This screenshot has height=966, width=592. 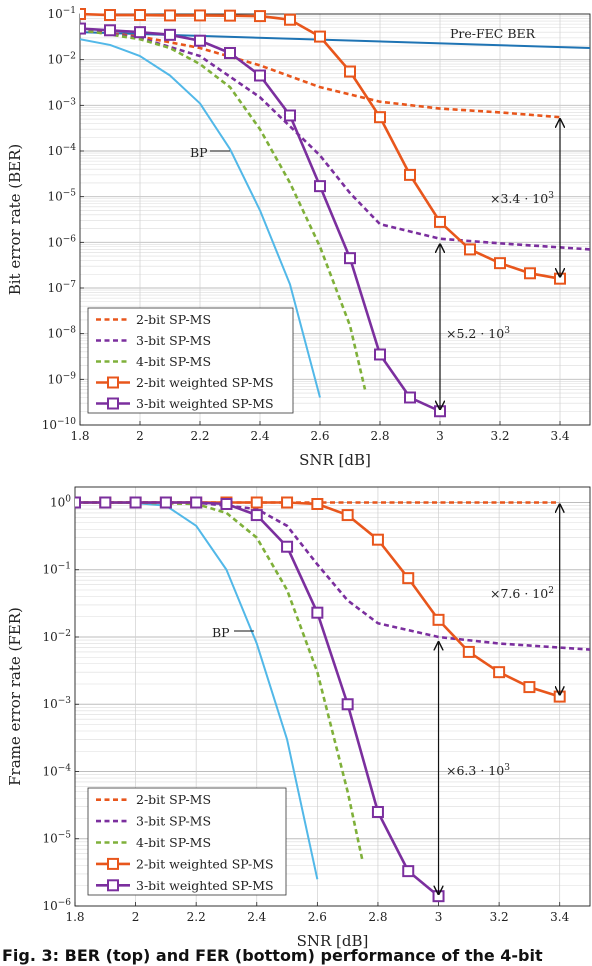 What do you see at coordinates (15, 220) in the screenshot?
I see `y-axis-label: Bit error rate (BER)` at bounding box center [15, 220].